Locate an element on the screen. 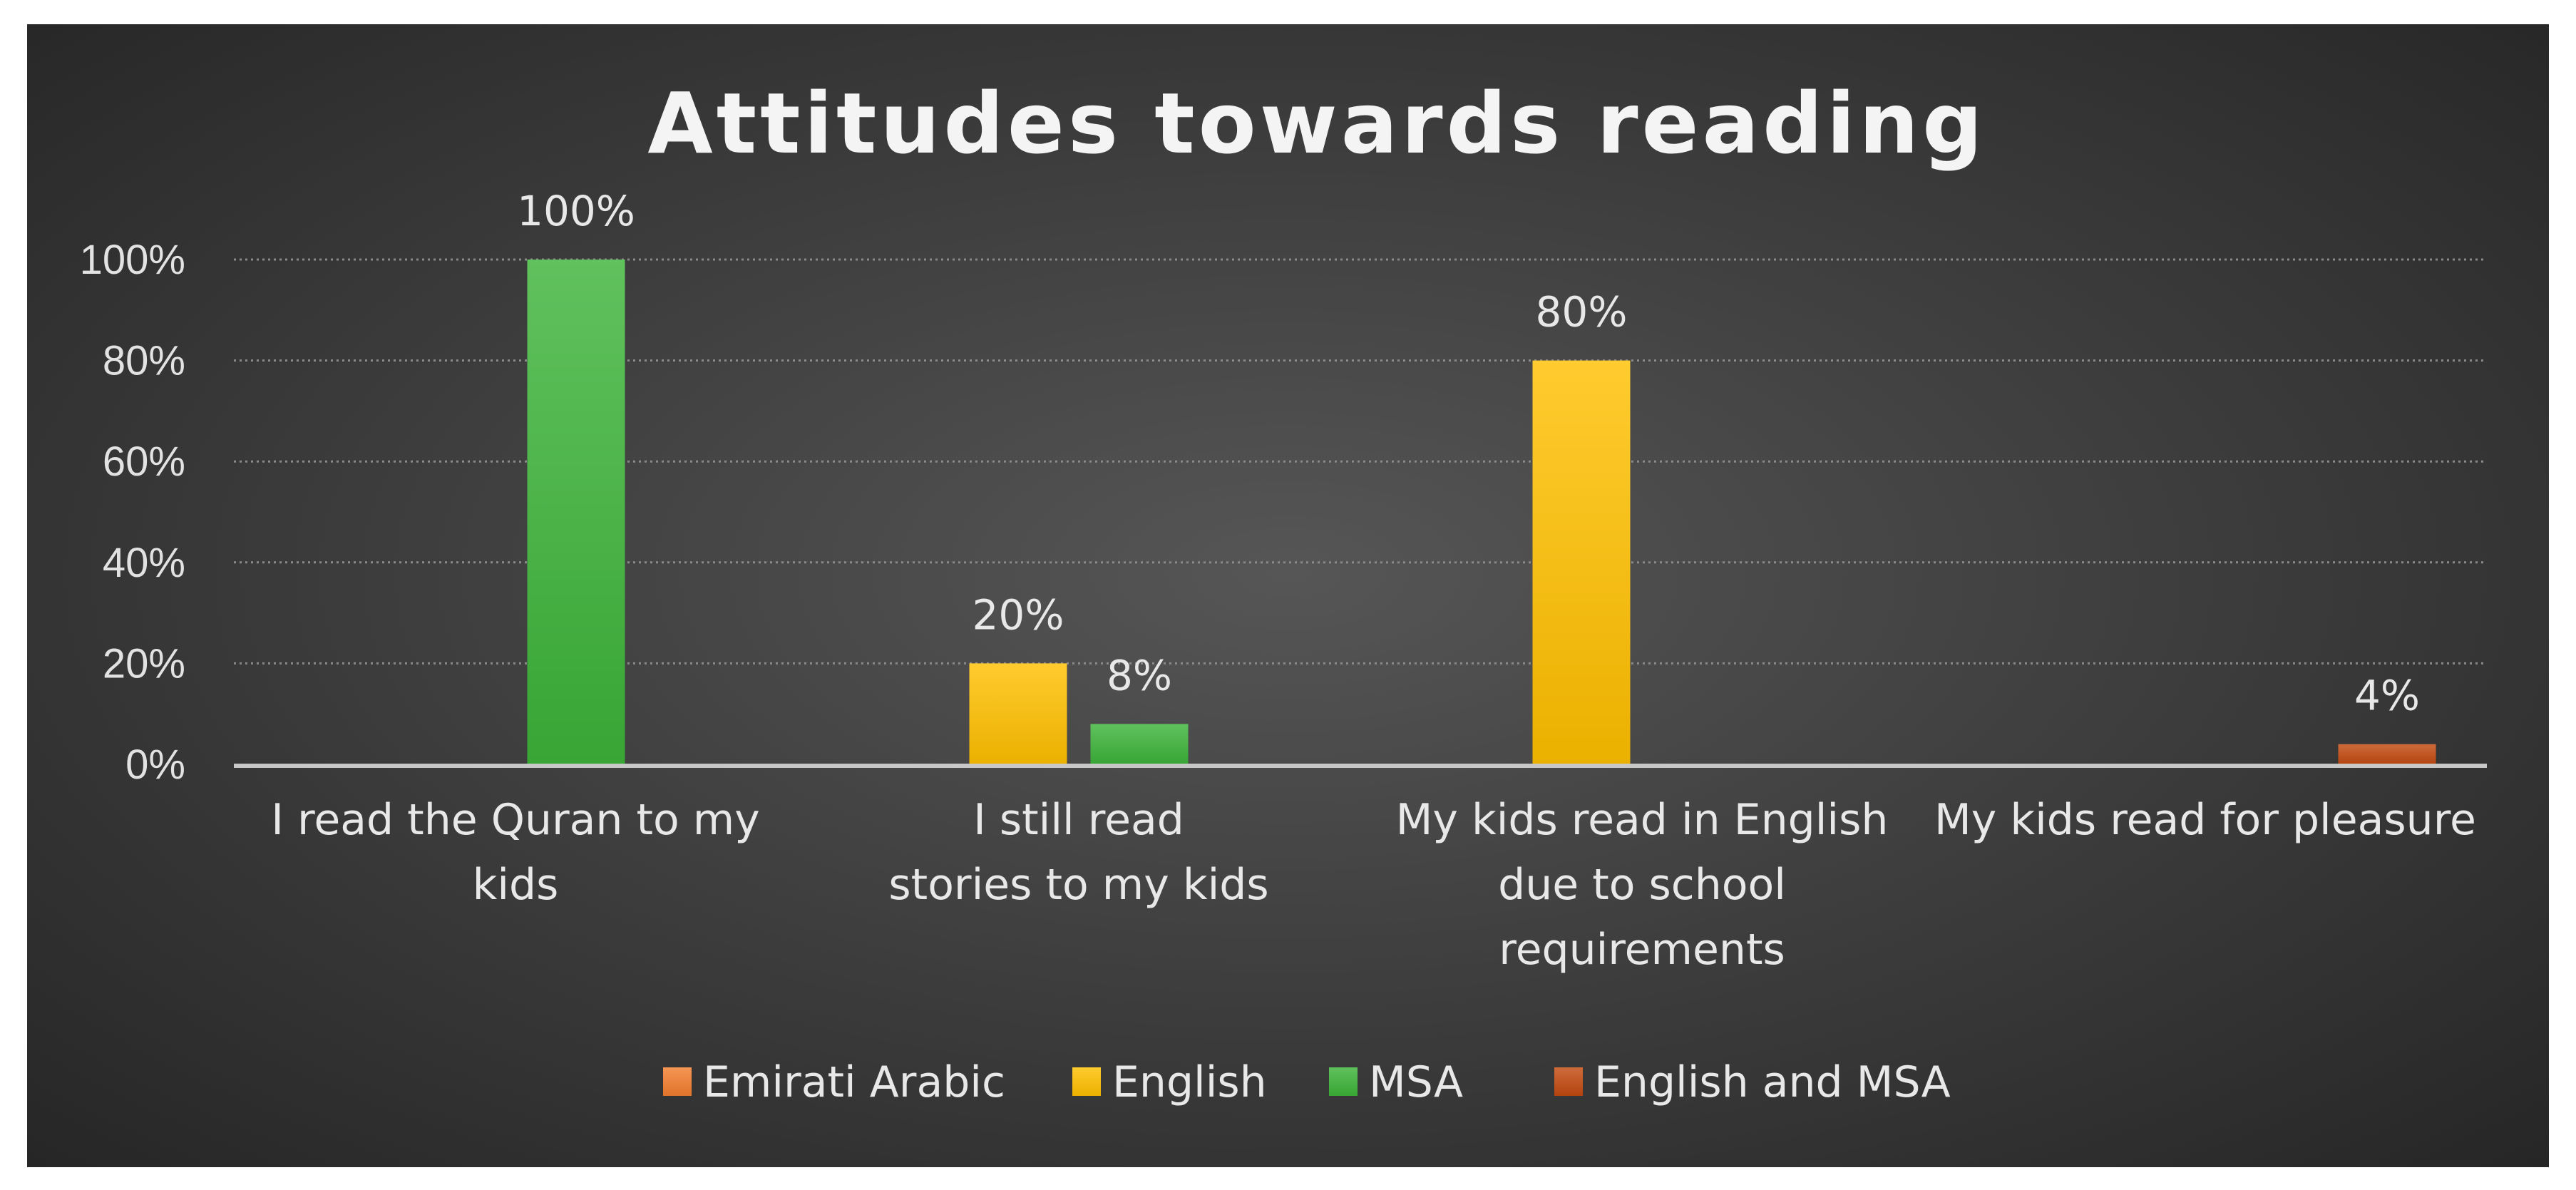 The image size is (2576, 1190). y-tick-label: 80% is located at coordinates (144, 361).